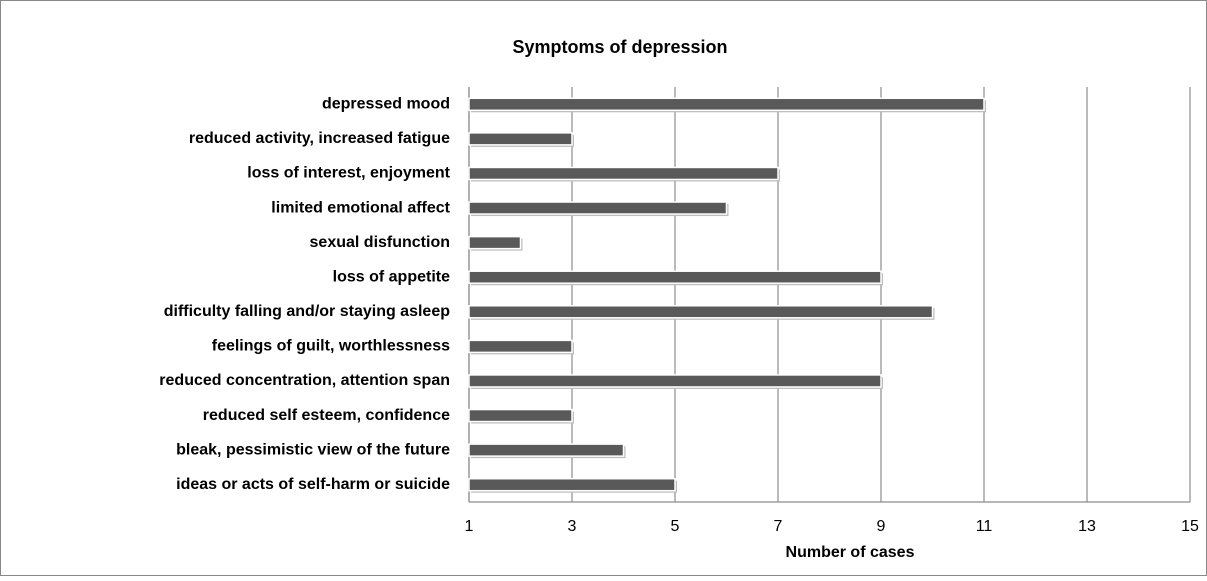  What do you see at coordinates (319, 138) in the screenshot?
I see `y-tick-label: reduced activity, increased fatigue` at bounding box center [319, 138].